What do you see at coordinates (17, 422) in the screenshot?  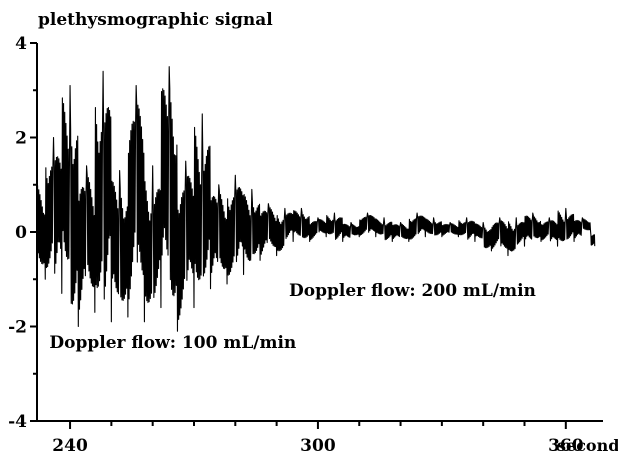 I see `y-tick-label: -4` at bounding box center [17, 422].